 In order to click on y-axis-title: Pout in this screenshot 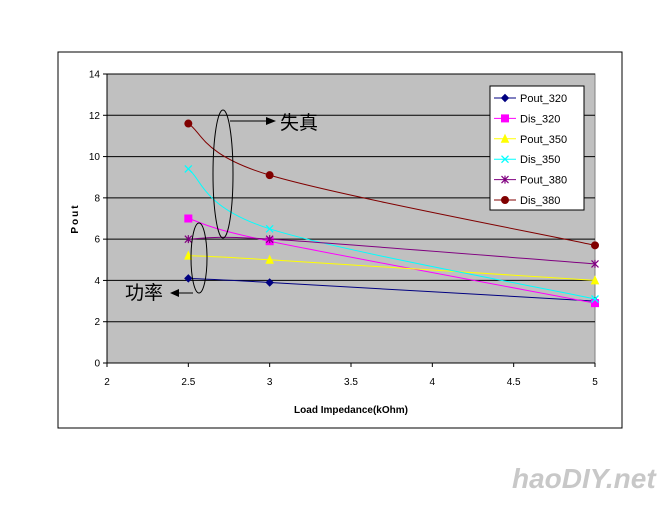, I will do `click(75, 218)`.